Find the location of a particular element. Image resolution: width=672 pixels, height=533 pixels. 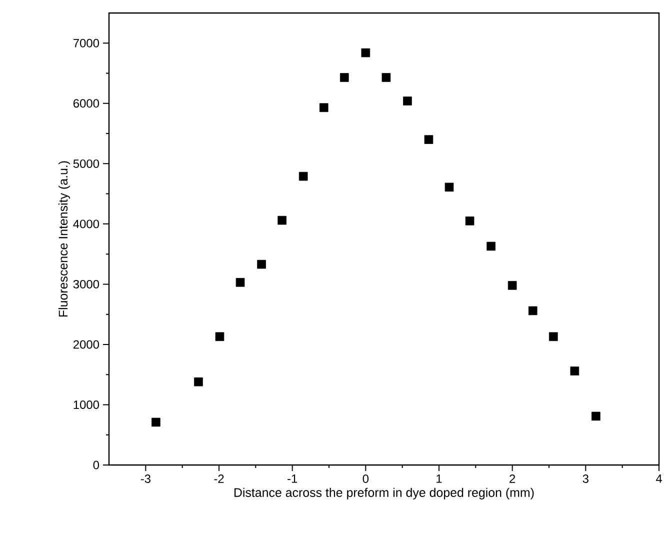

y-tick-label: 6000 is located at coordinates (86, 103).